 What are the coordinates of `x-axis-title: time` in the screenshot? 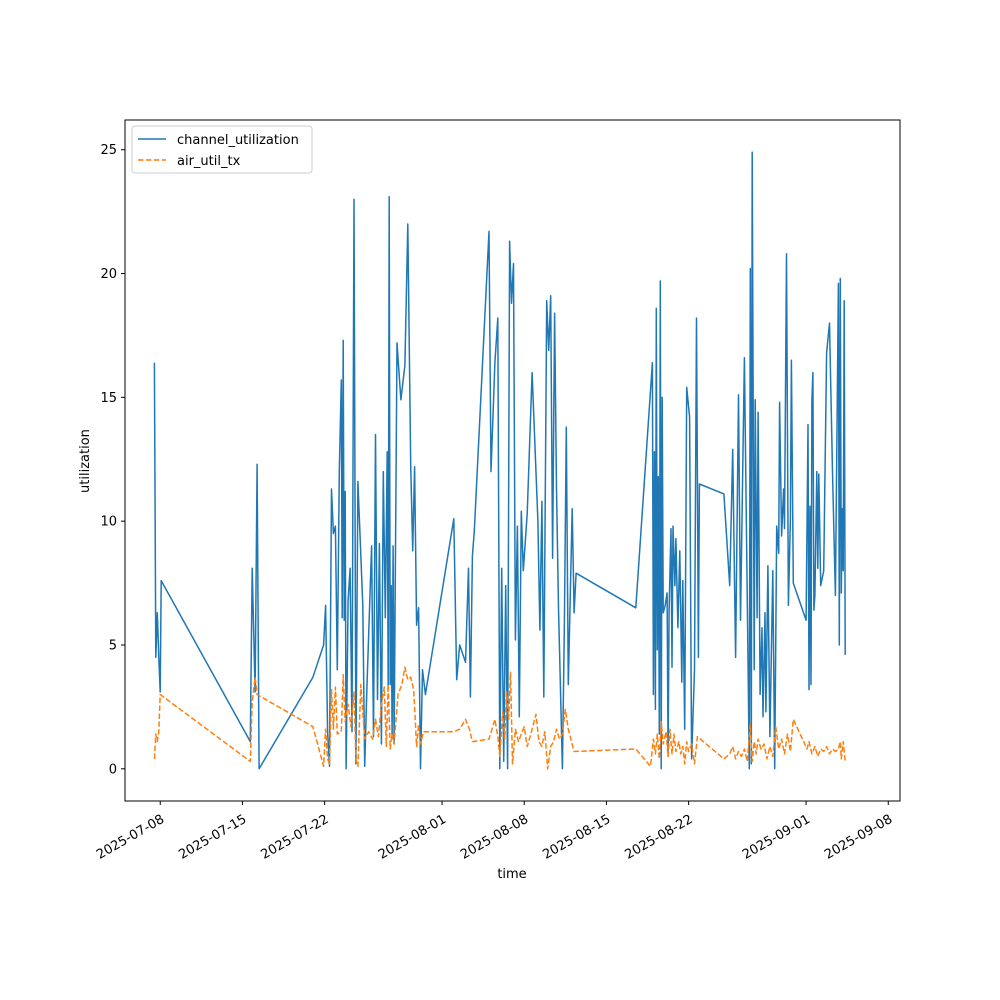 It's located at (511, 874).